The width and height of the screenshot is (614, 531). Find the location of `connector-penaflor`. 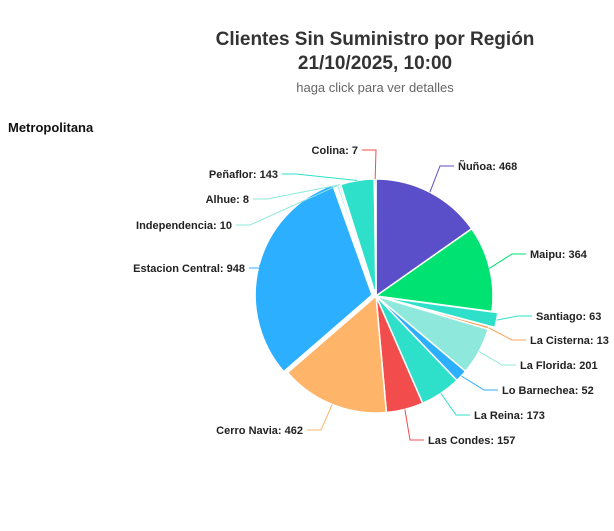

connector-penaflor is located at coordinates (320, 177).